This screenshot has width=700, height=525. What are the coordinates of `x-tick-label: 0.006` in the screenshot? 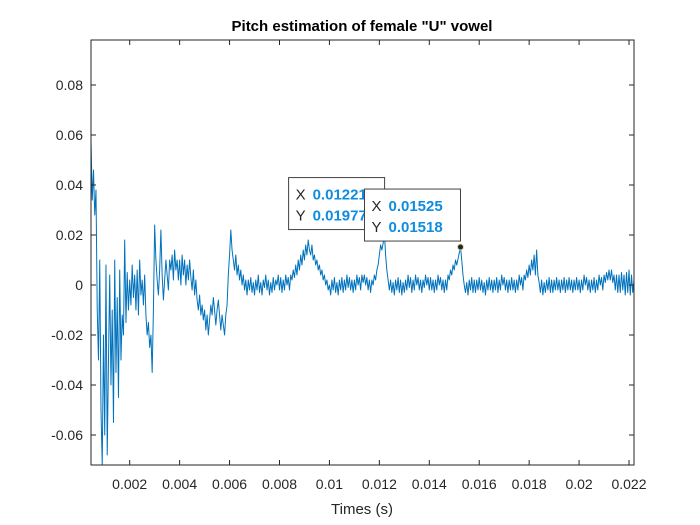 It's located at (229, 484).